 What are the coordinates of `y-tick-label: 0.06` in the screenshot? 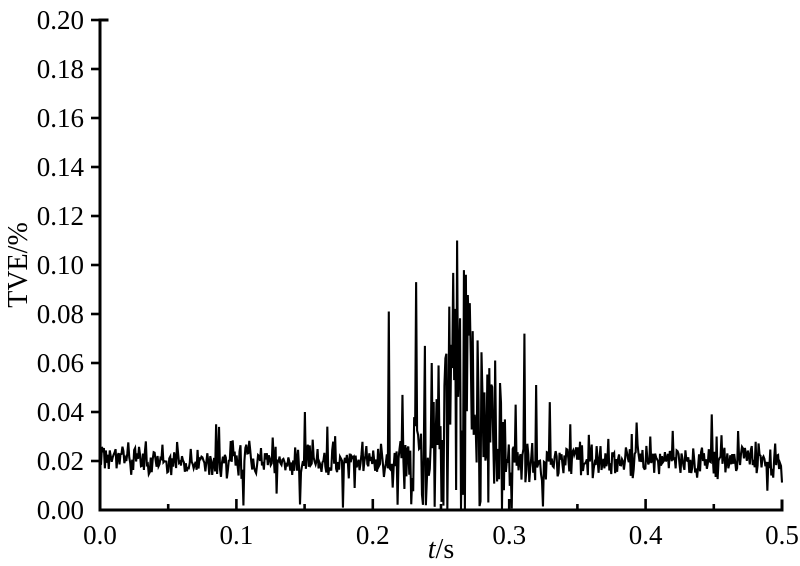 It's located at (60, 363).